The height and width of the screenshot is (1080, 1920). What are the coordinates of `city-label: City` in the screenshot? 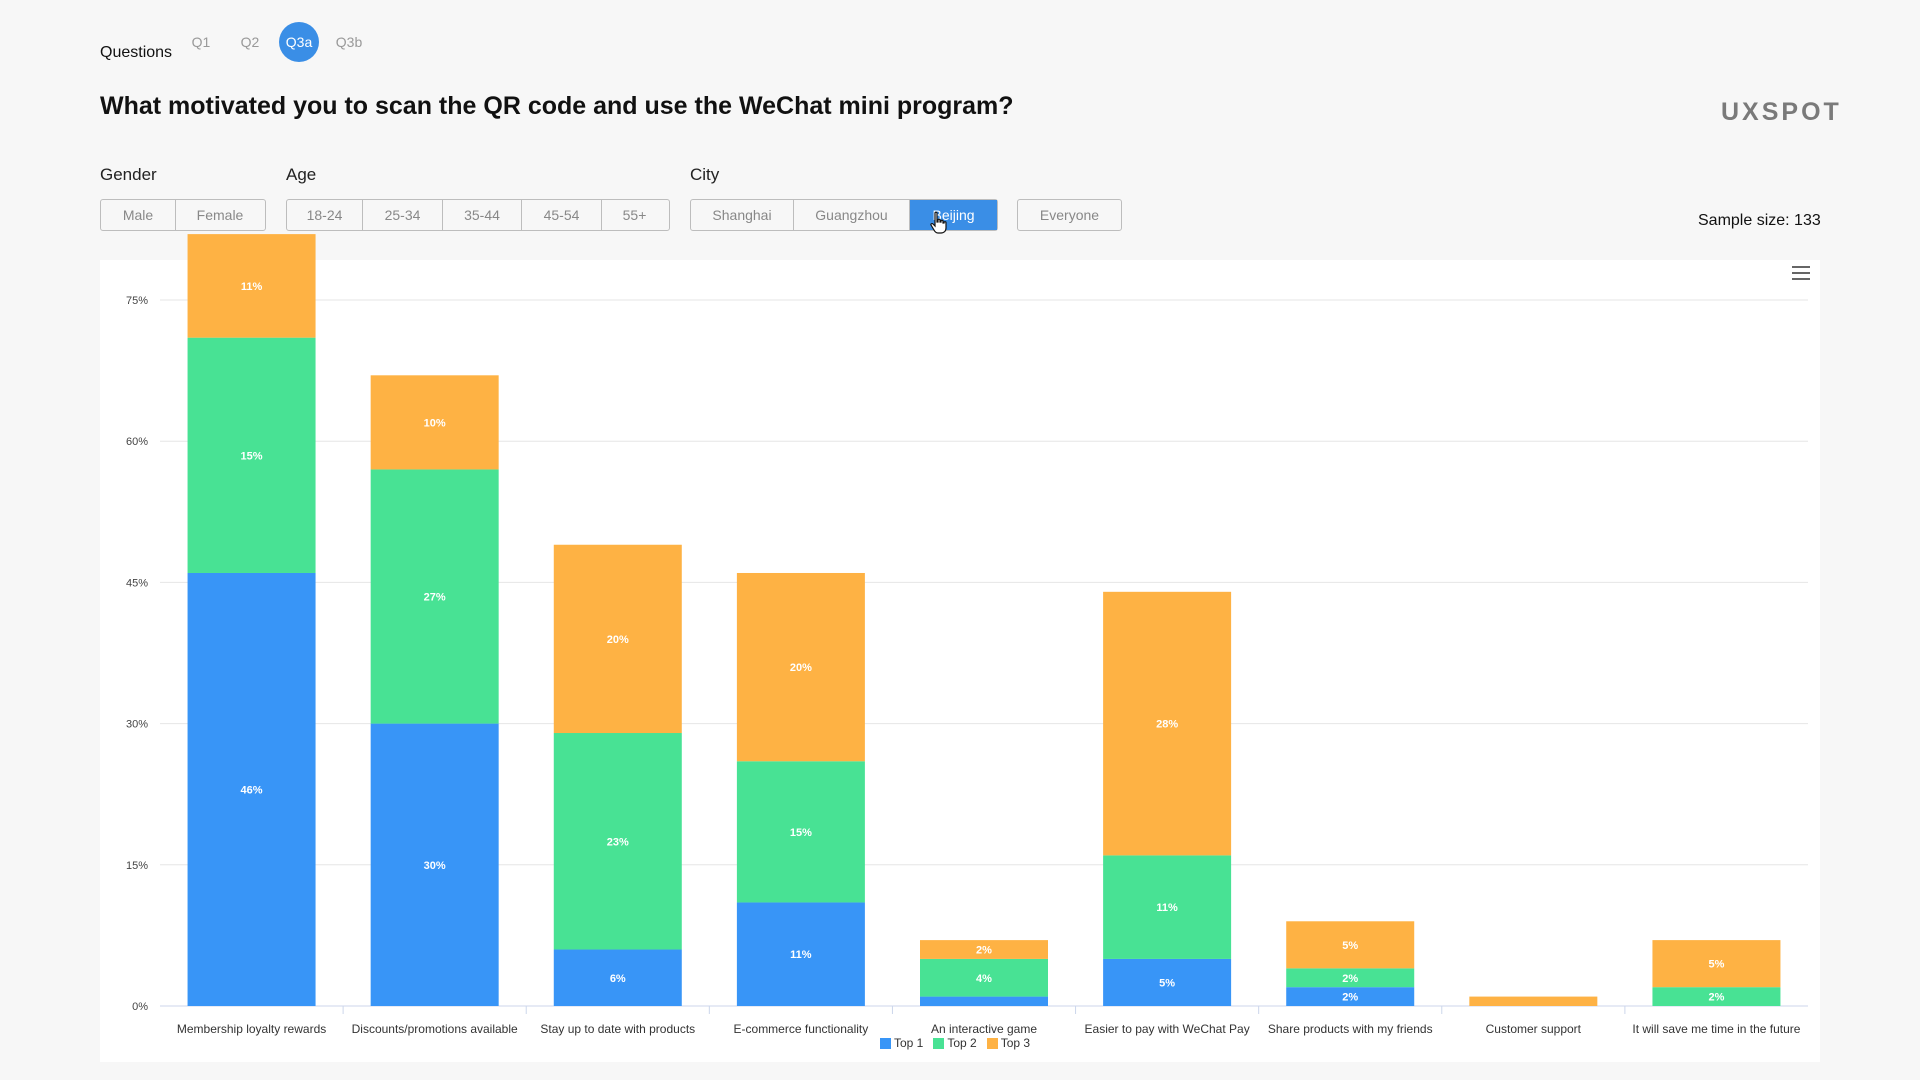 It's located at (705, 174).